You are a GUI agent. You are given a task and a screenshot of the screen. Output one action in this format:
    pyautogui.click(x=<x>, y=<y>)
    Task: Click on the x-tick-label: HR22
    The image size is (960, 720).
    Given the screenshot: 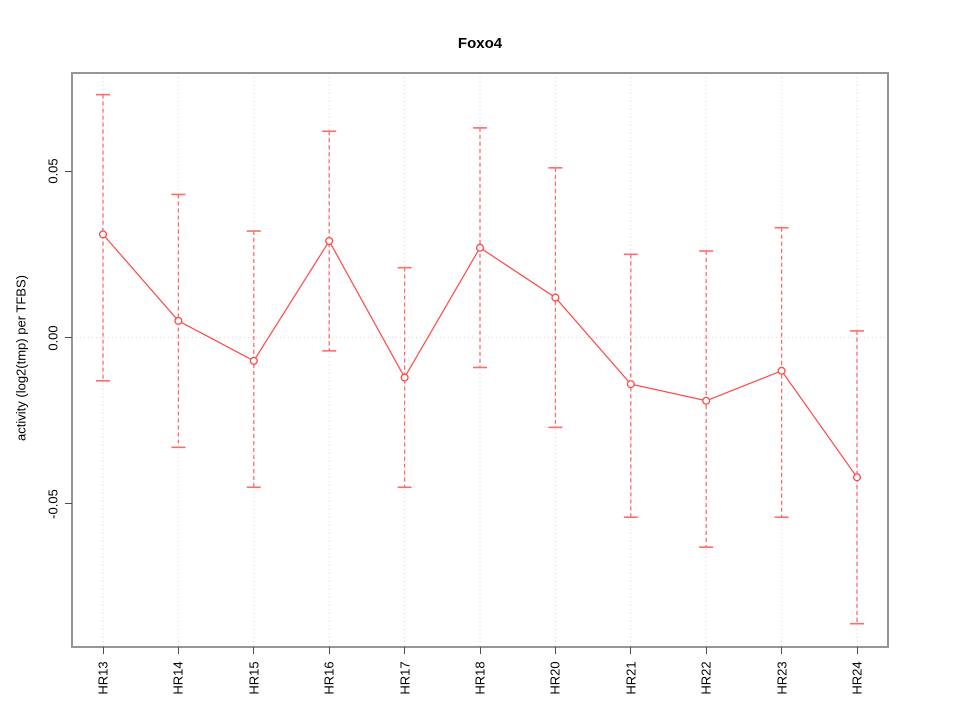 What is the action you would take?
    pyautogui.click(x=706, y=678)
    